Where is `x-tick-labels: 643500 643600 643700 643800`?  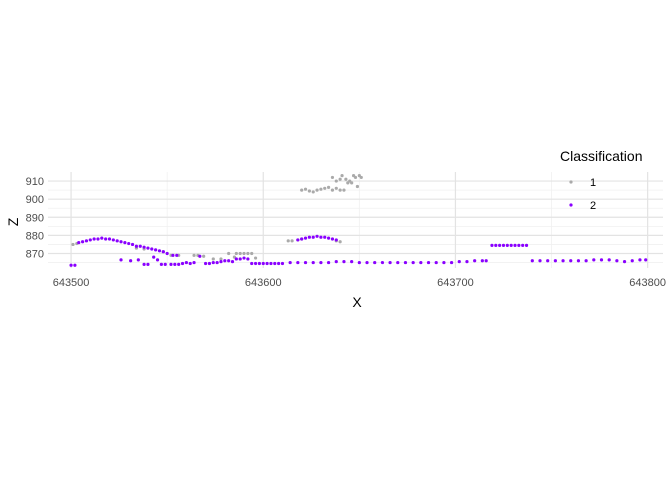
x-tick-labels: 643500 643600 643700 643800 is located at coordinates (359, 283).